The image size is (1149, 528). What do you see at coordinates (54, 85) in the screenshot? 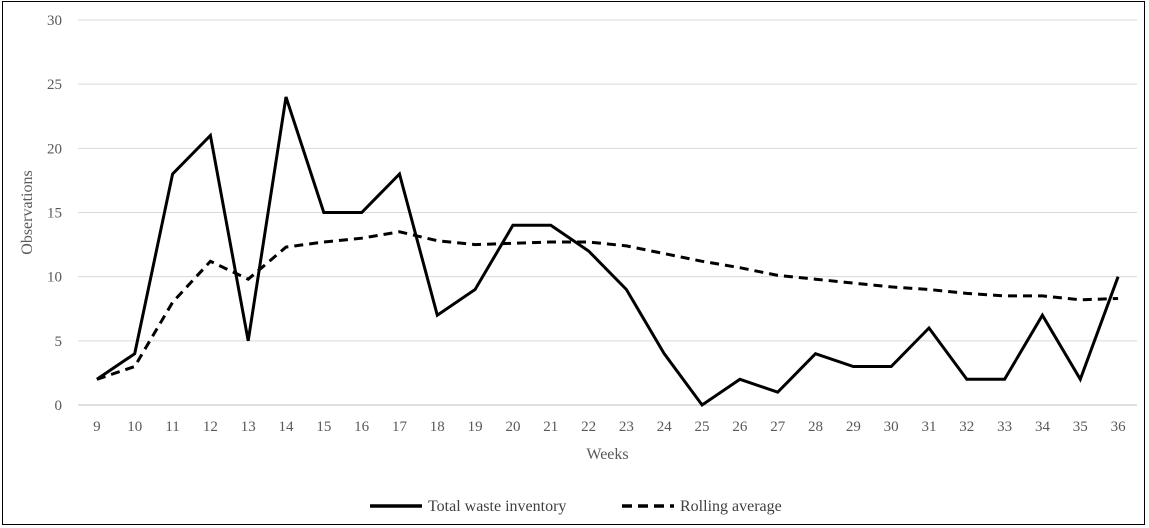
I see `y-tick-label: 25` at bounding box center [54, 85].